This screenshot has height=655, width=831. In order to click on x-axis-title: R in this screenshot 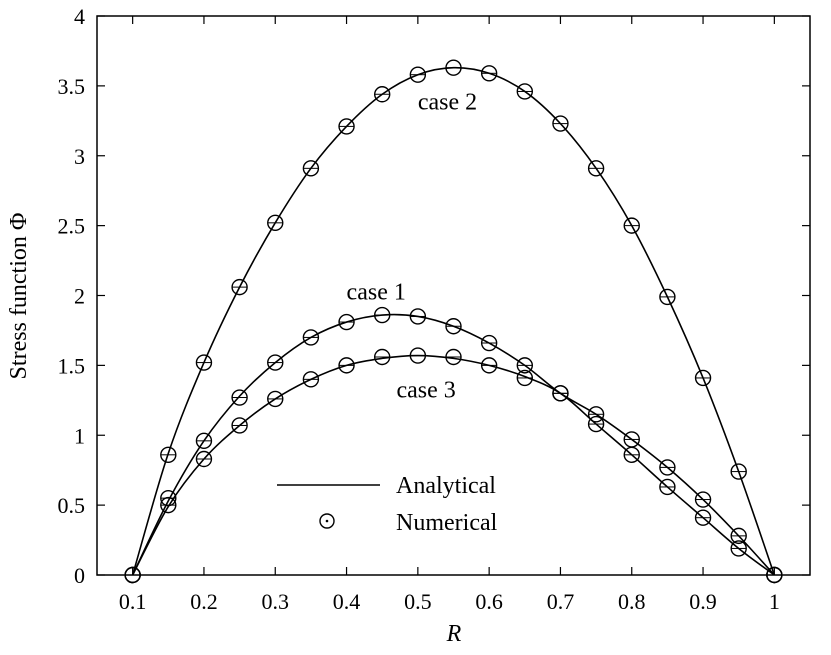, I will do `click(454, 634)`.